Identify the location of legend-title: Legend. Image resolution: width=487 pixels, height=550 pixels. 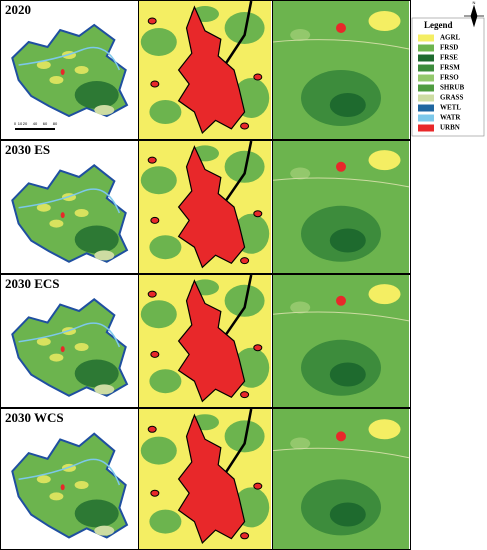
(438, 25).